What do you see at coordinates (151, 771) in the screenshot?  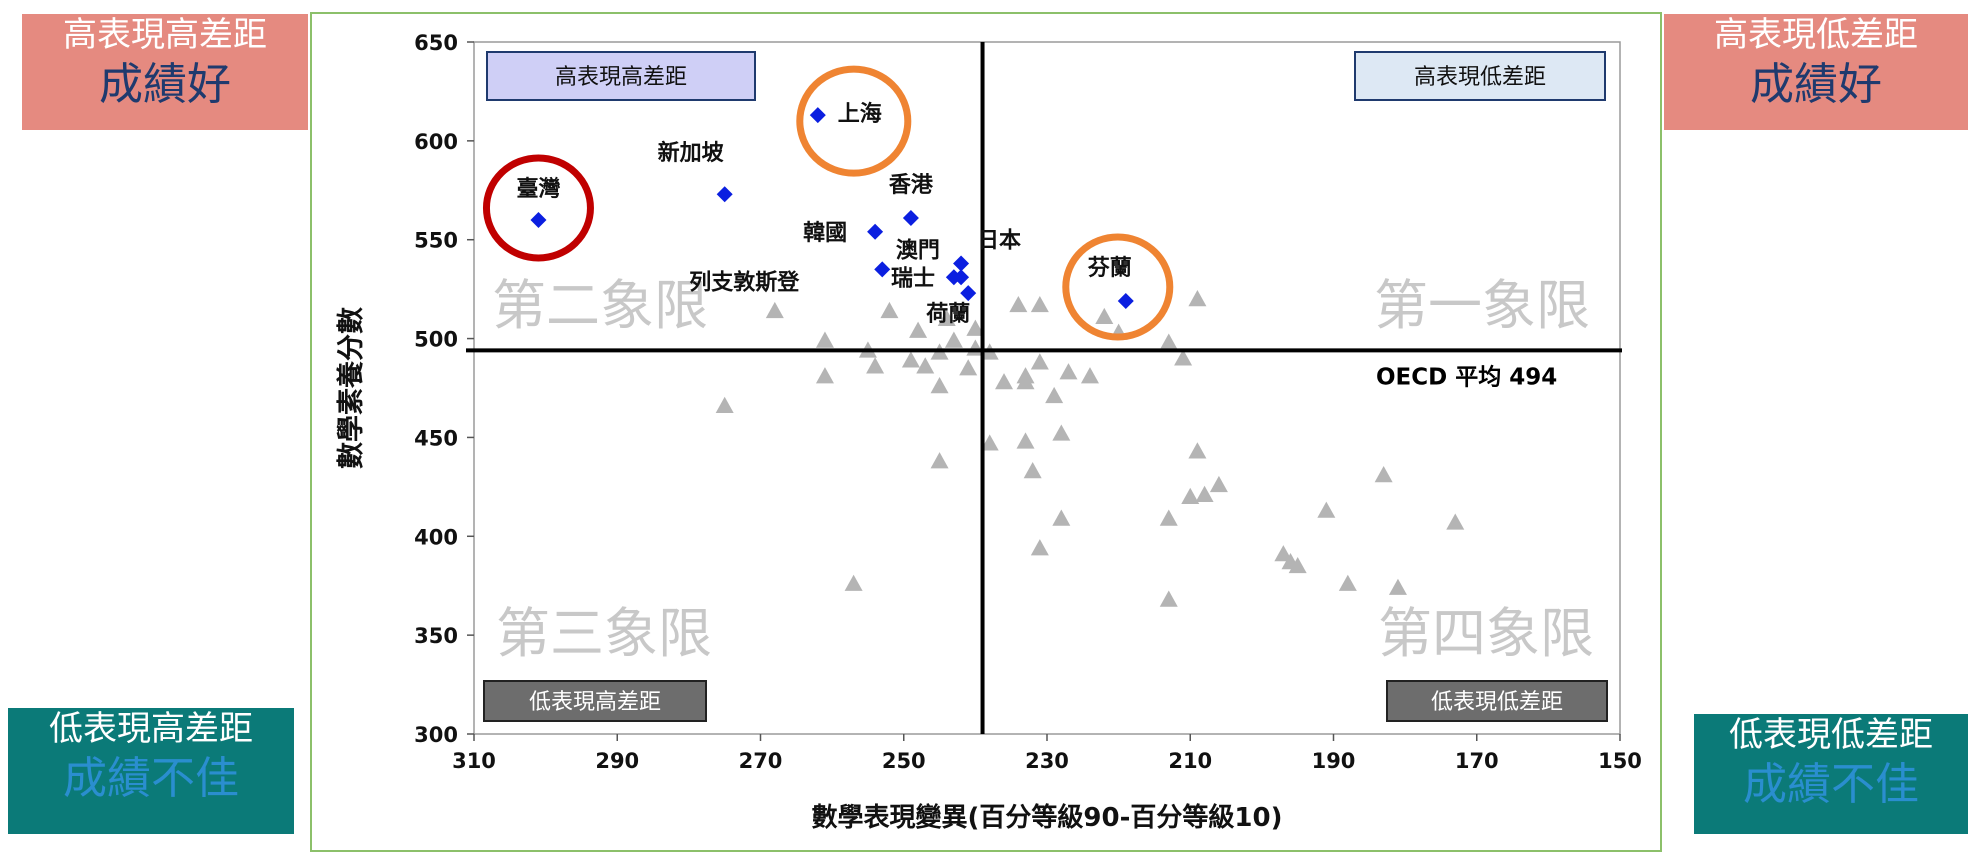 I see `corner-label-bottom-left: 低表現高差距 成績不佳` at bounding box center [151, 771].